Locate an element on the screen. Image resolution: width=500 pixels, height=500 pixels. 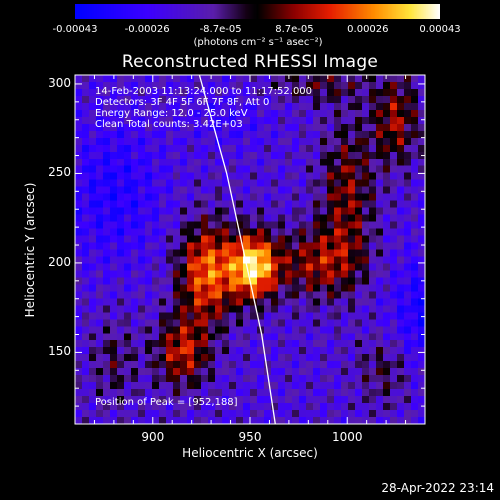
colorbar-tick-label: -8.7e-05 is located at coordinates (220, 29).